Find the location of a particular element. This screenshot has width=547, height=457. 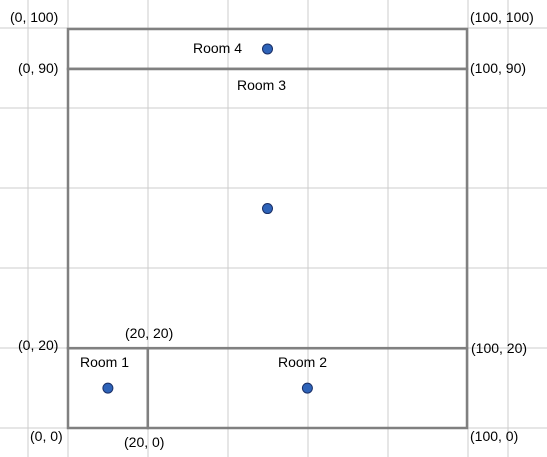

room-4-point is located at coordinates (267, 49).